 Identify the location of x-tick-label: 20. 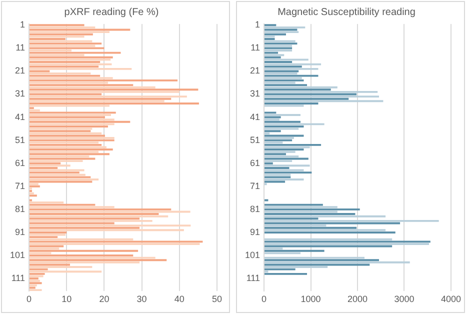
(104, 299).